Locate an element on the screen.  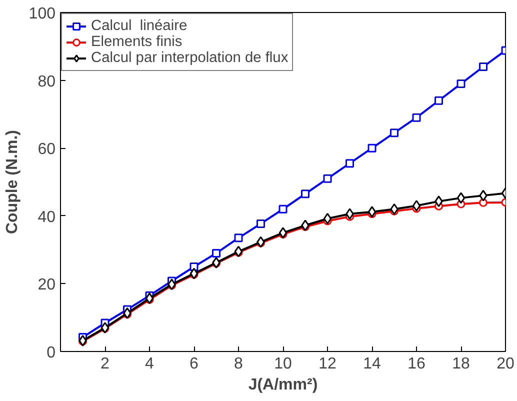
x-tick-label: 4 is located at coordinates (149, 364).